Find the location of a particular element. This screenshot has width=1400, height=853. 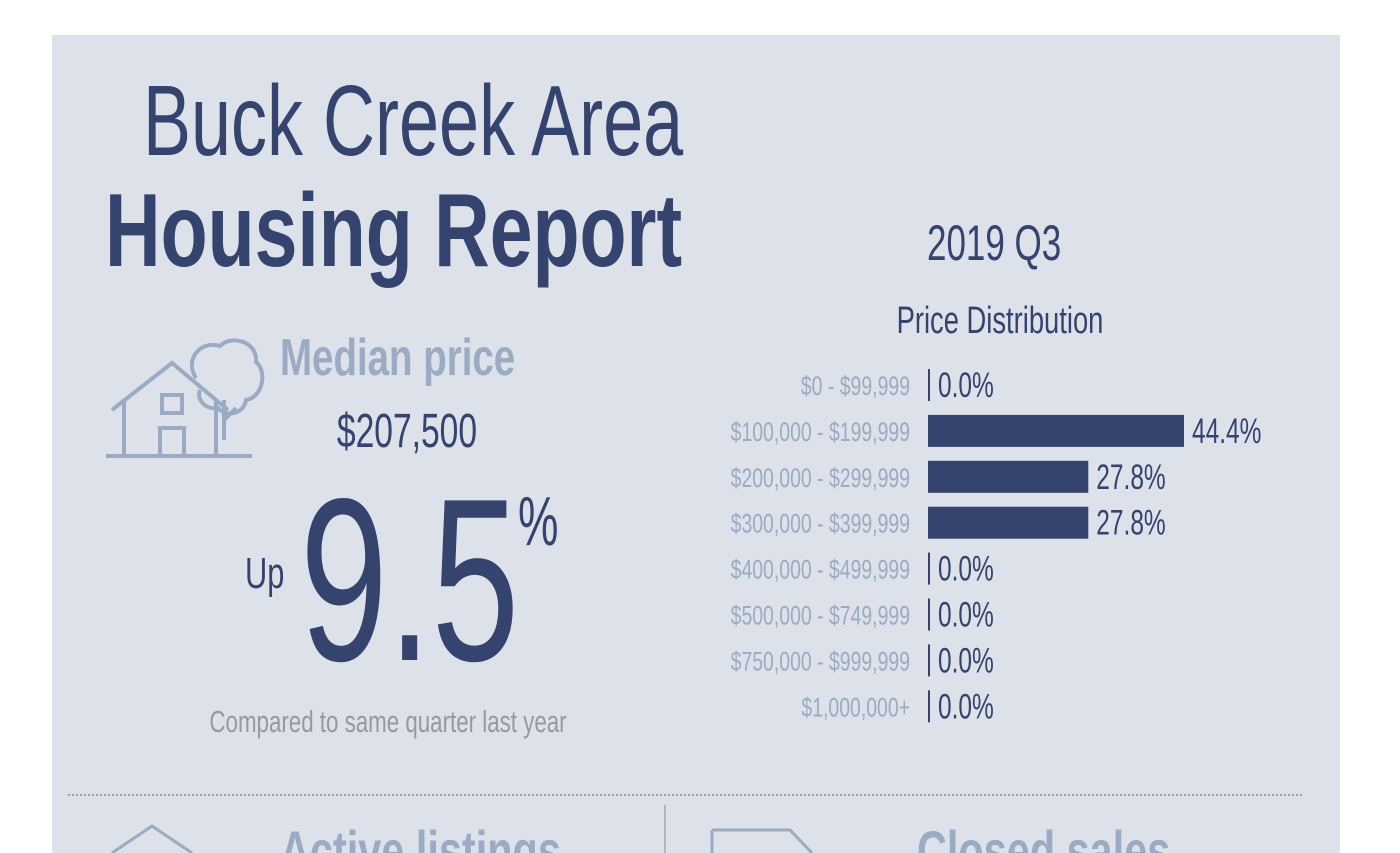

category-label-group: $200,000 - $299,999 is located at coordinates (820, 478).